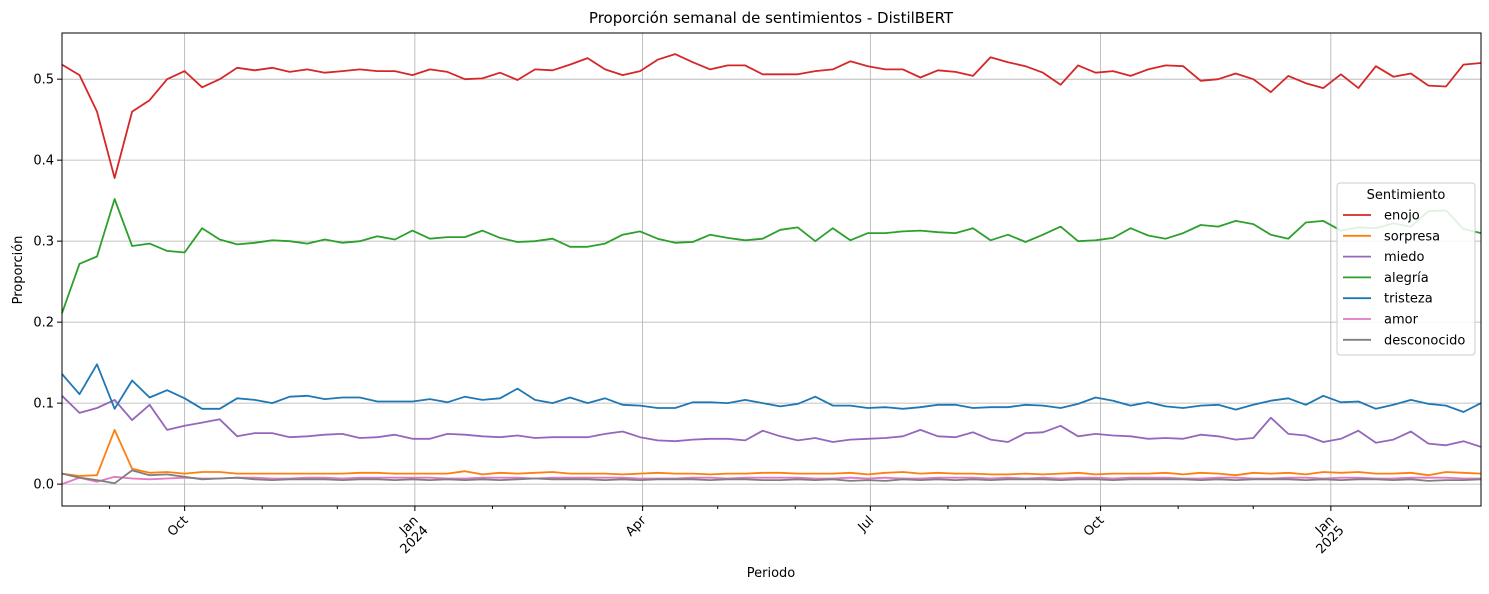 Image resolution: width=1489 pixels, height=594 pixels. What do you see at coordinates (43, 161) in the screenshot?
I see `y-tick-label: 0.4` at bounding box center [43, 161].